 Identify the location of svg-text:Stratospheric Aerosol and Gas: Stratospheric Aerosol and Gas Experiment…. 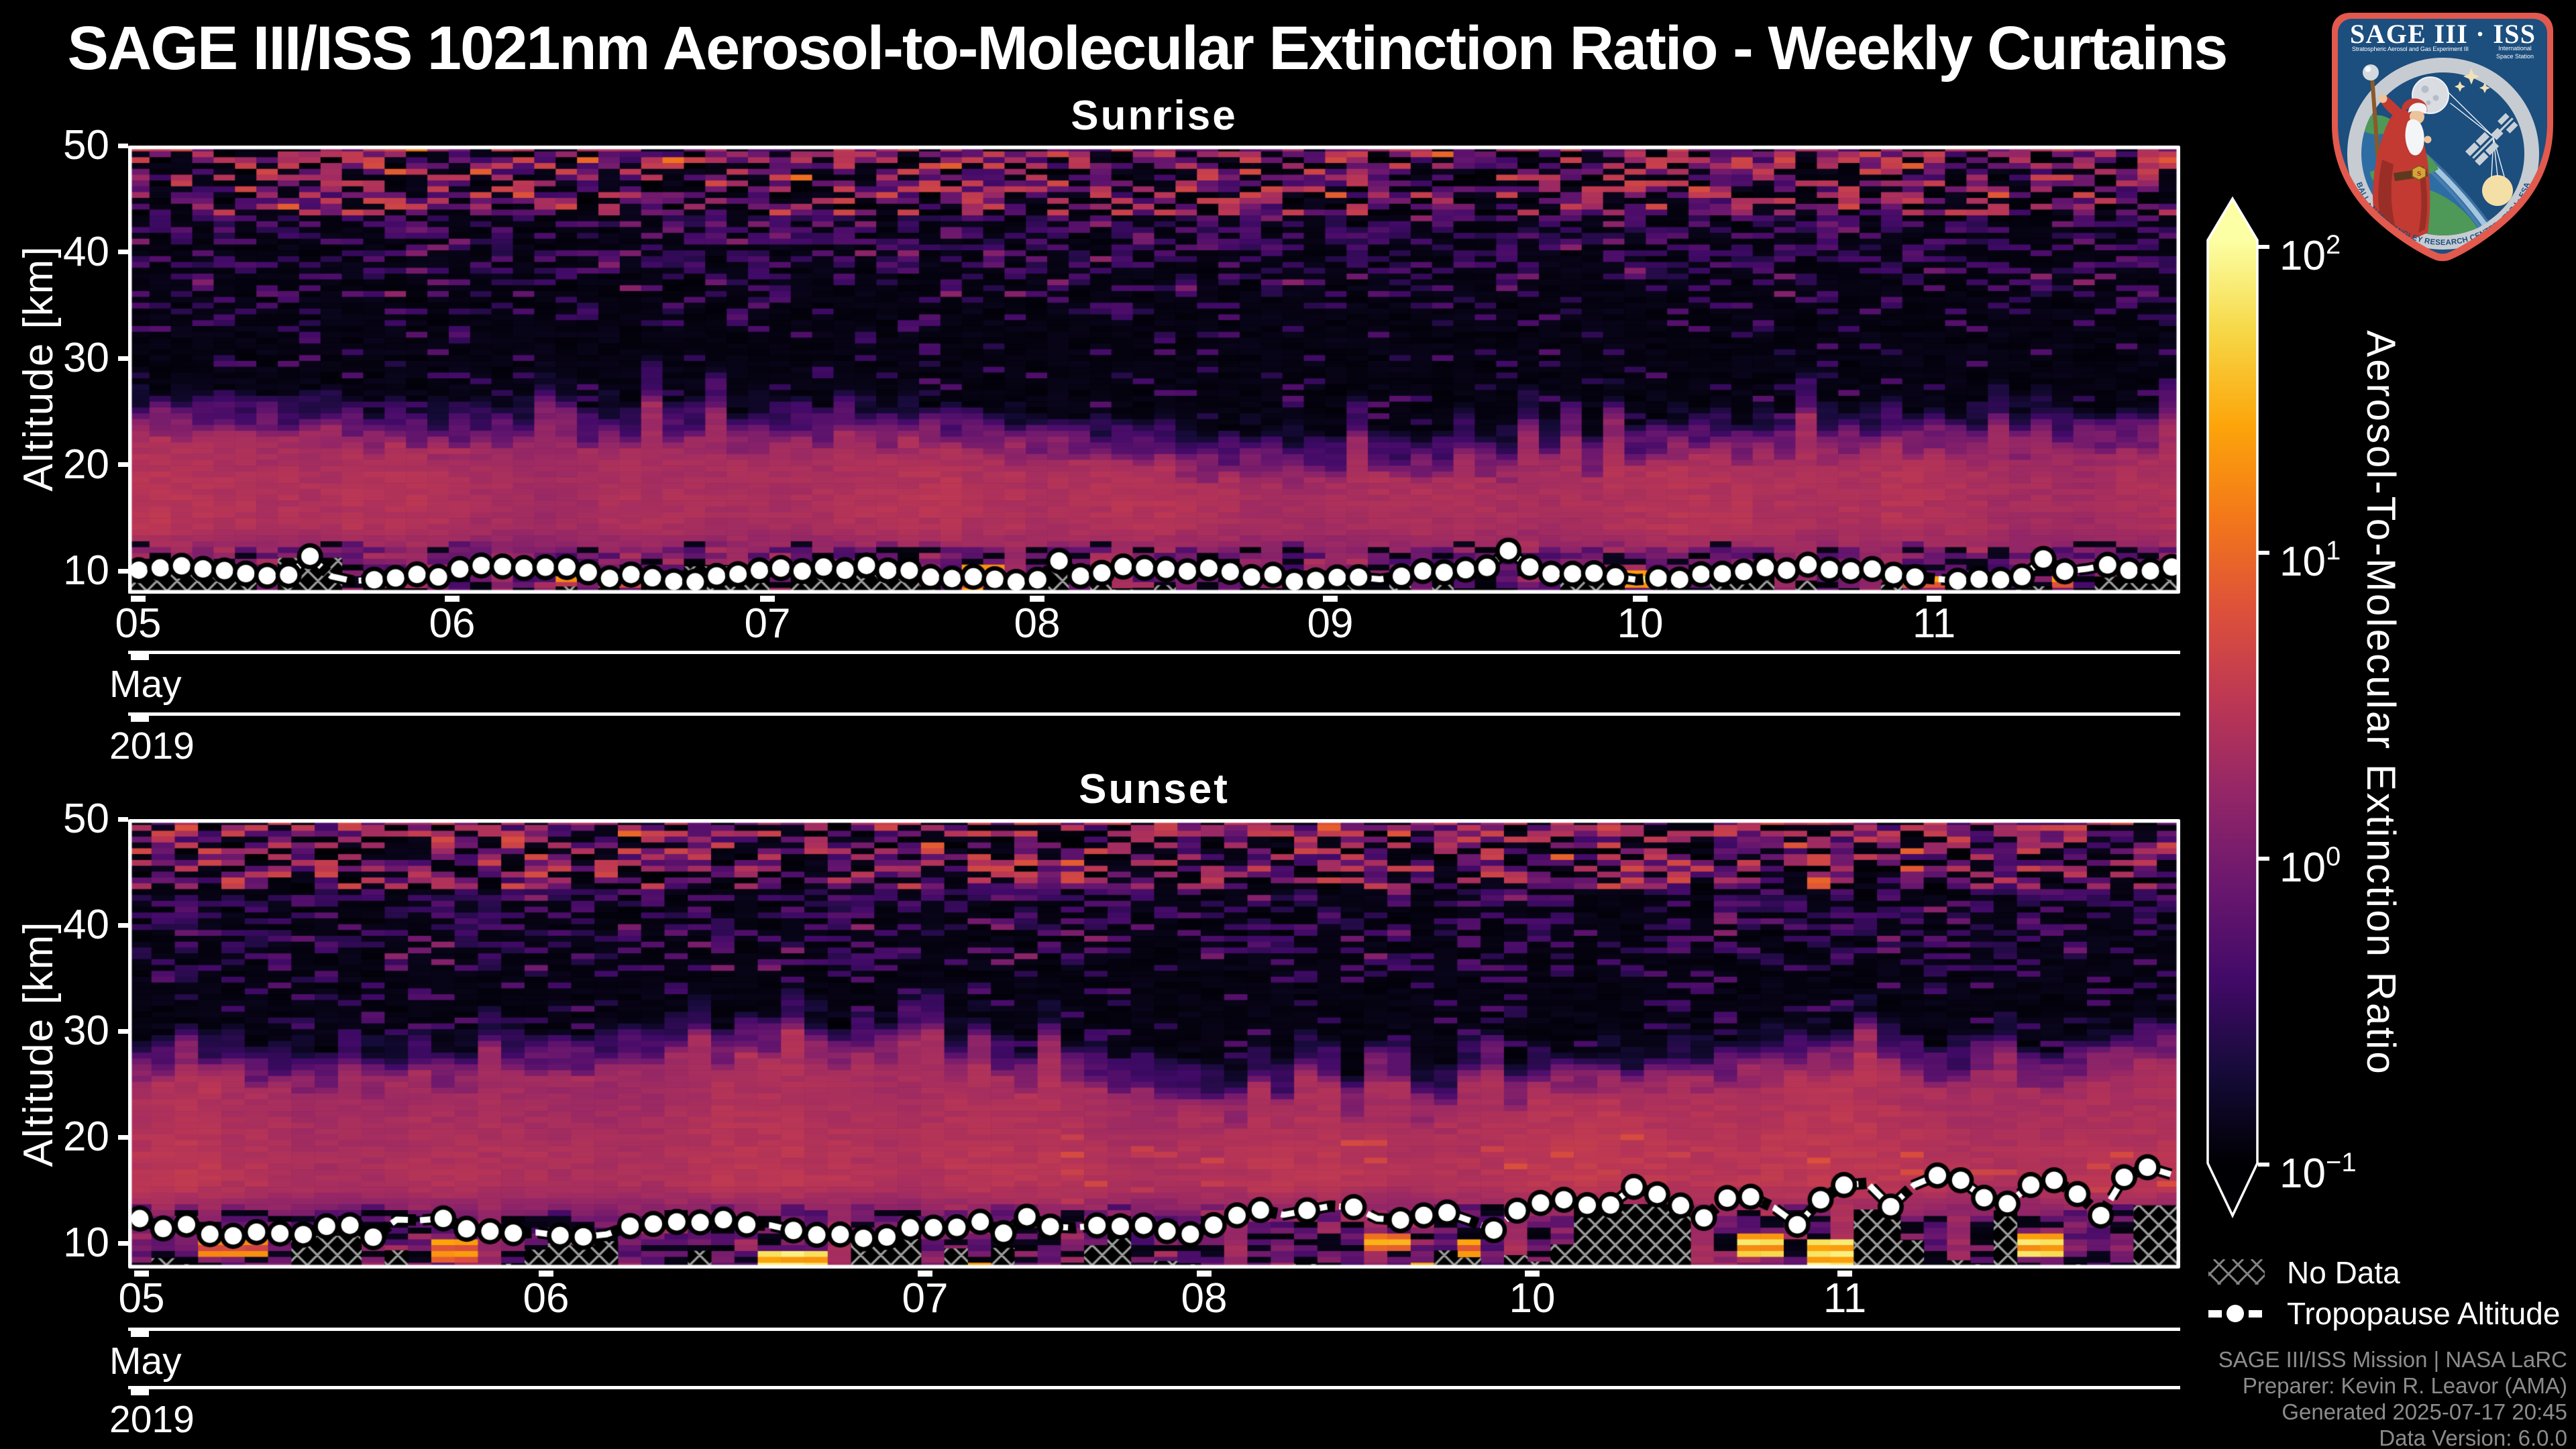
(2410, 49).